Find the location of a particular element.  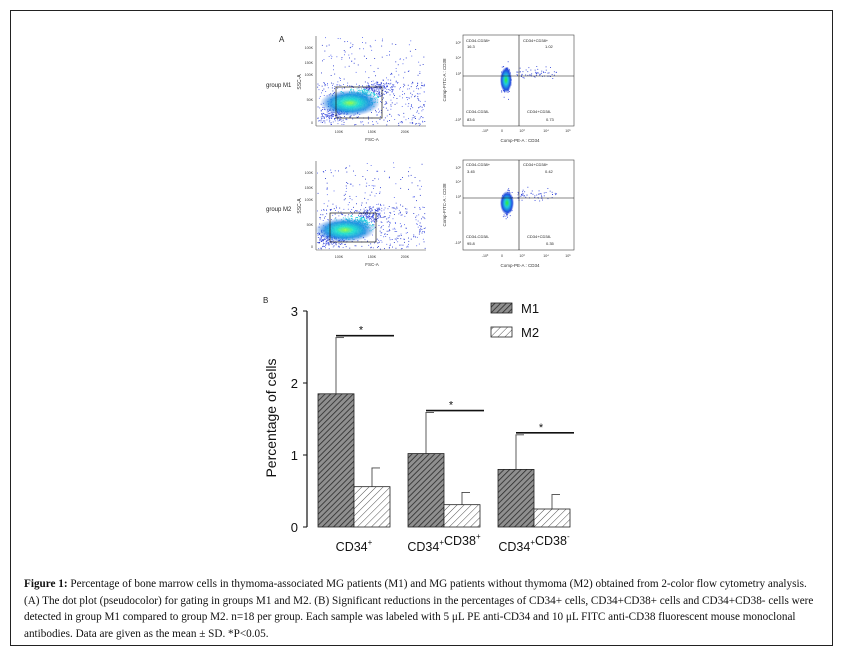

bar-m2 is located at coordinates (552, 518).